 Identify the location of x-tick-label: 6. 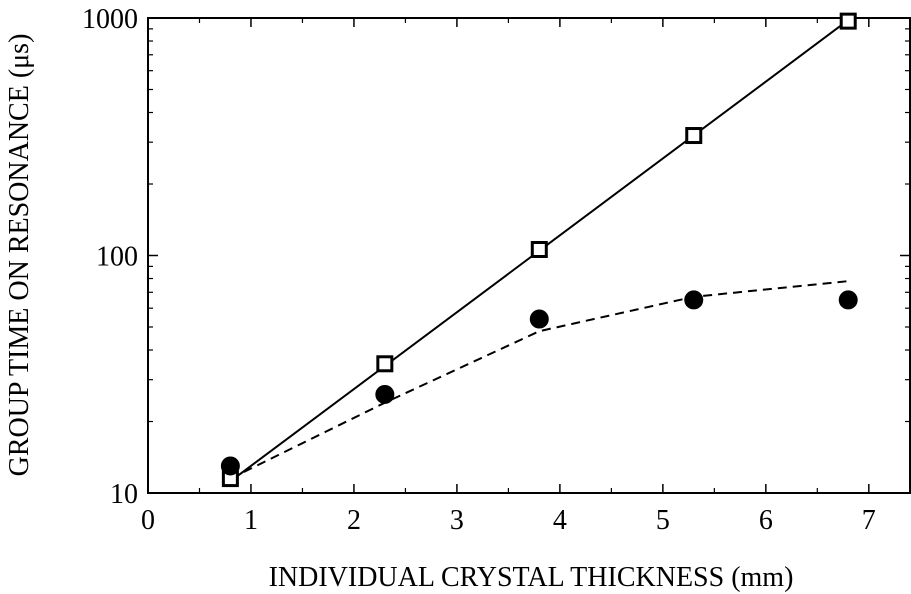
(766, 520).